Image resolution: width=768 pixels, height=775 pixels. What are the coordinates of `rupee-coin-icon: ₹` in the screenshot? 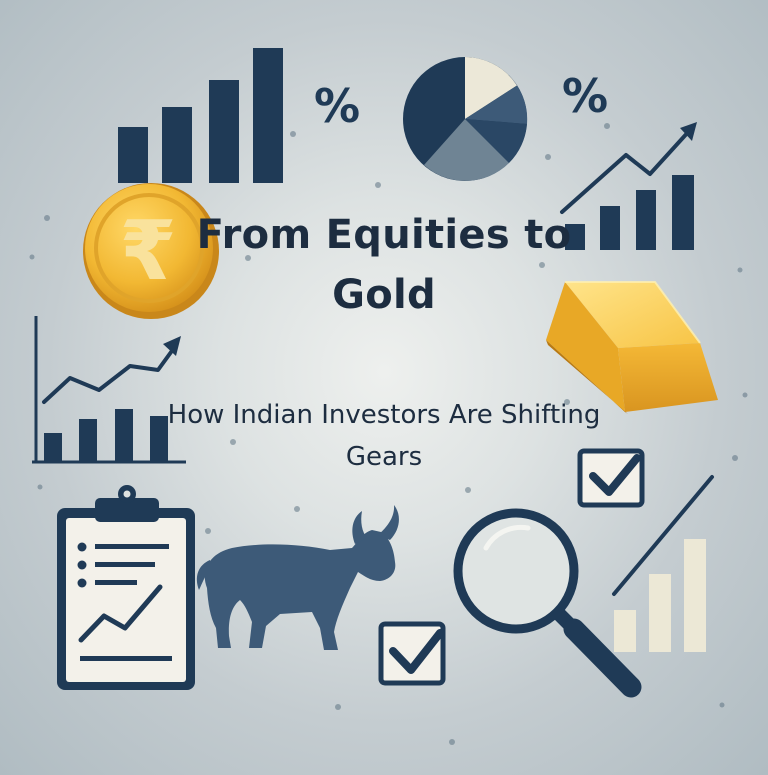 It's located at (151, 251).